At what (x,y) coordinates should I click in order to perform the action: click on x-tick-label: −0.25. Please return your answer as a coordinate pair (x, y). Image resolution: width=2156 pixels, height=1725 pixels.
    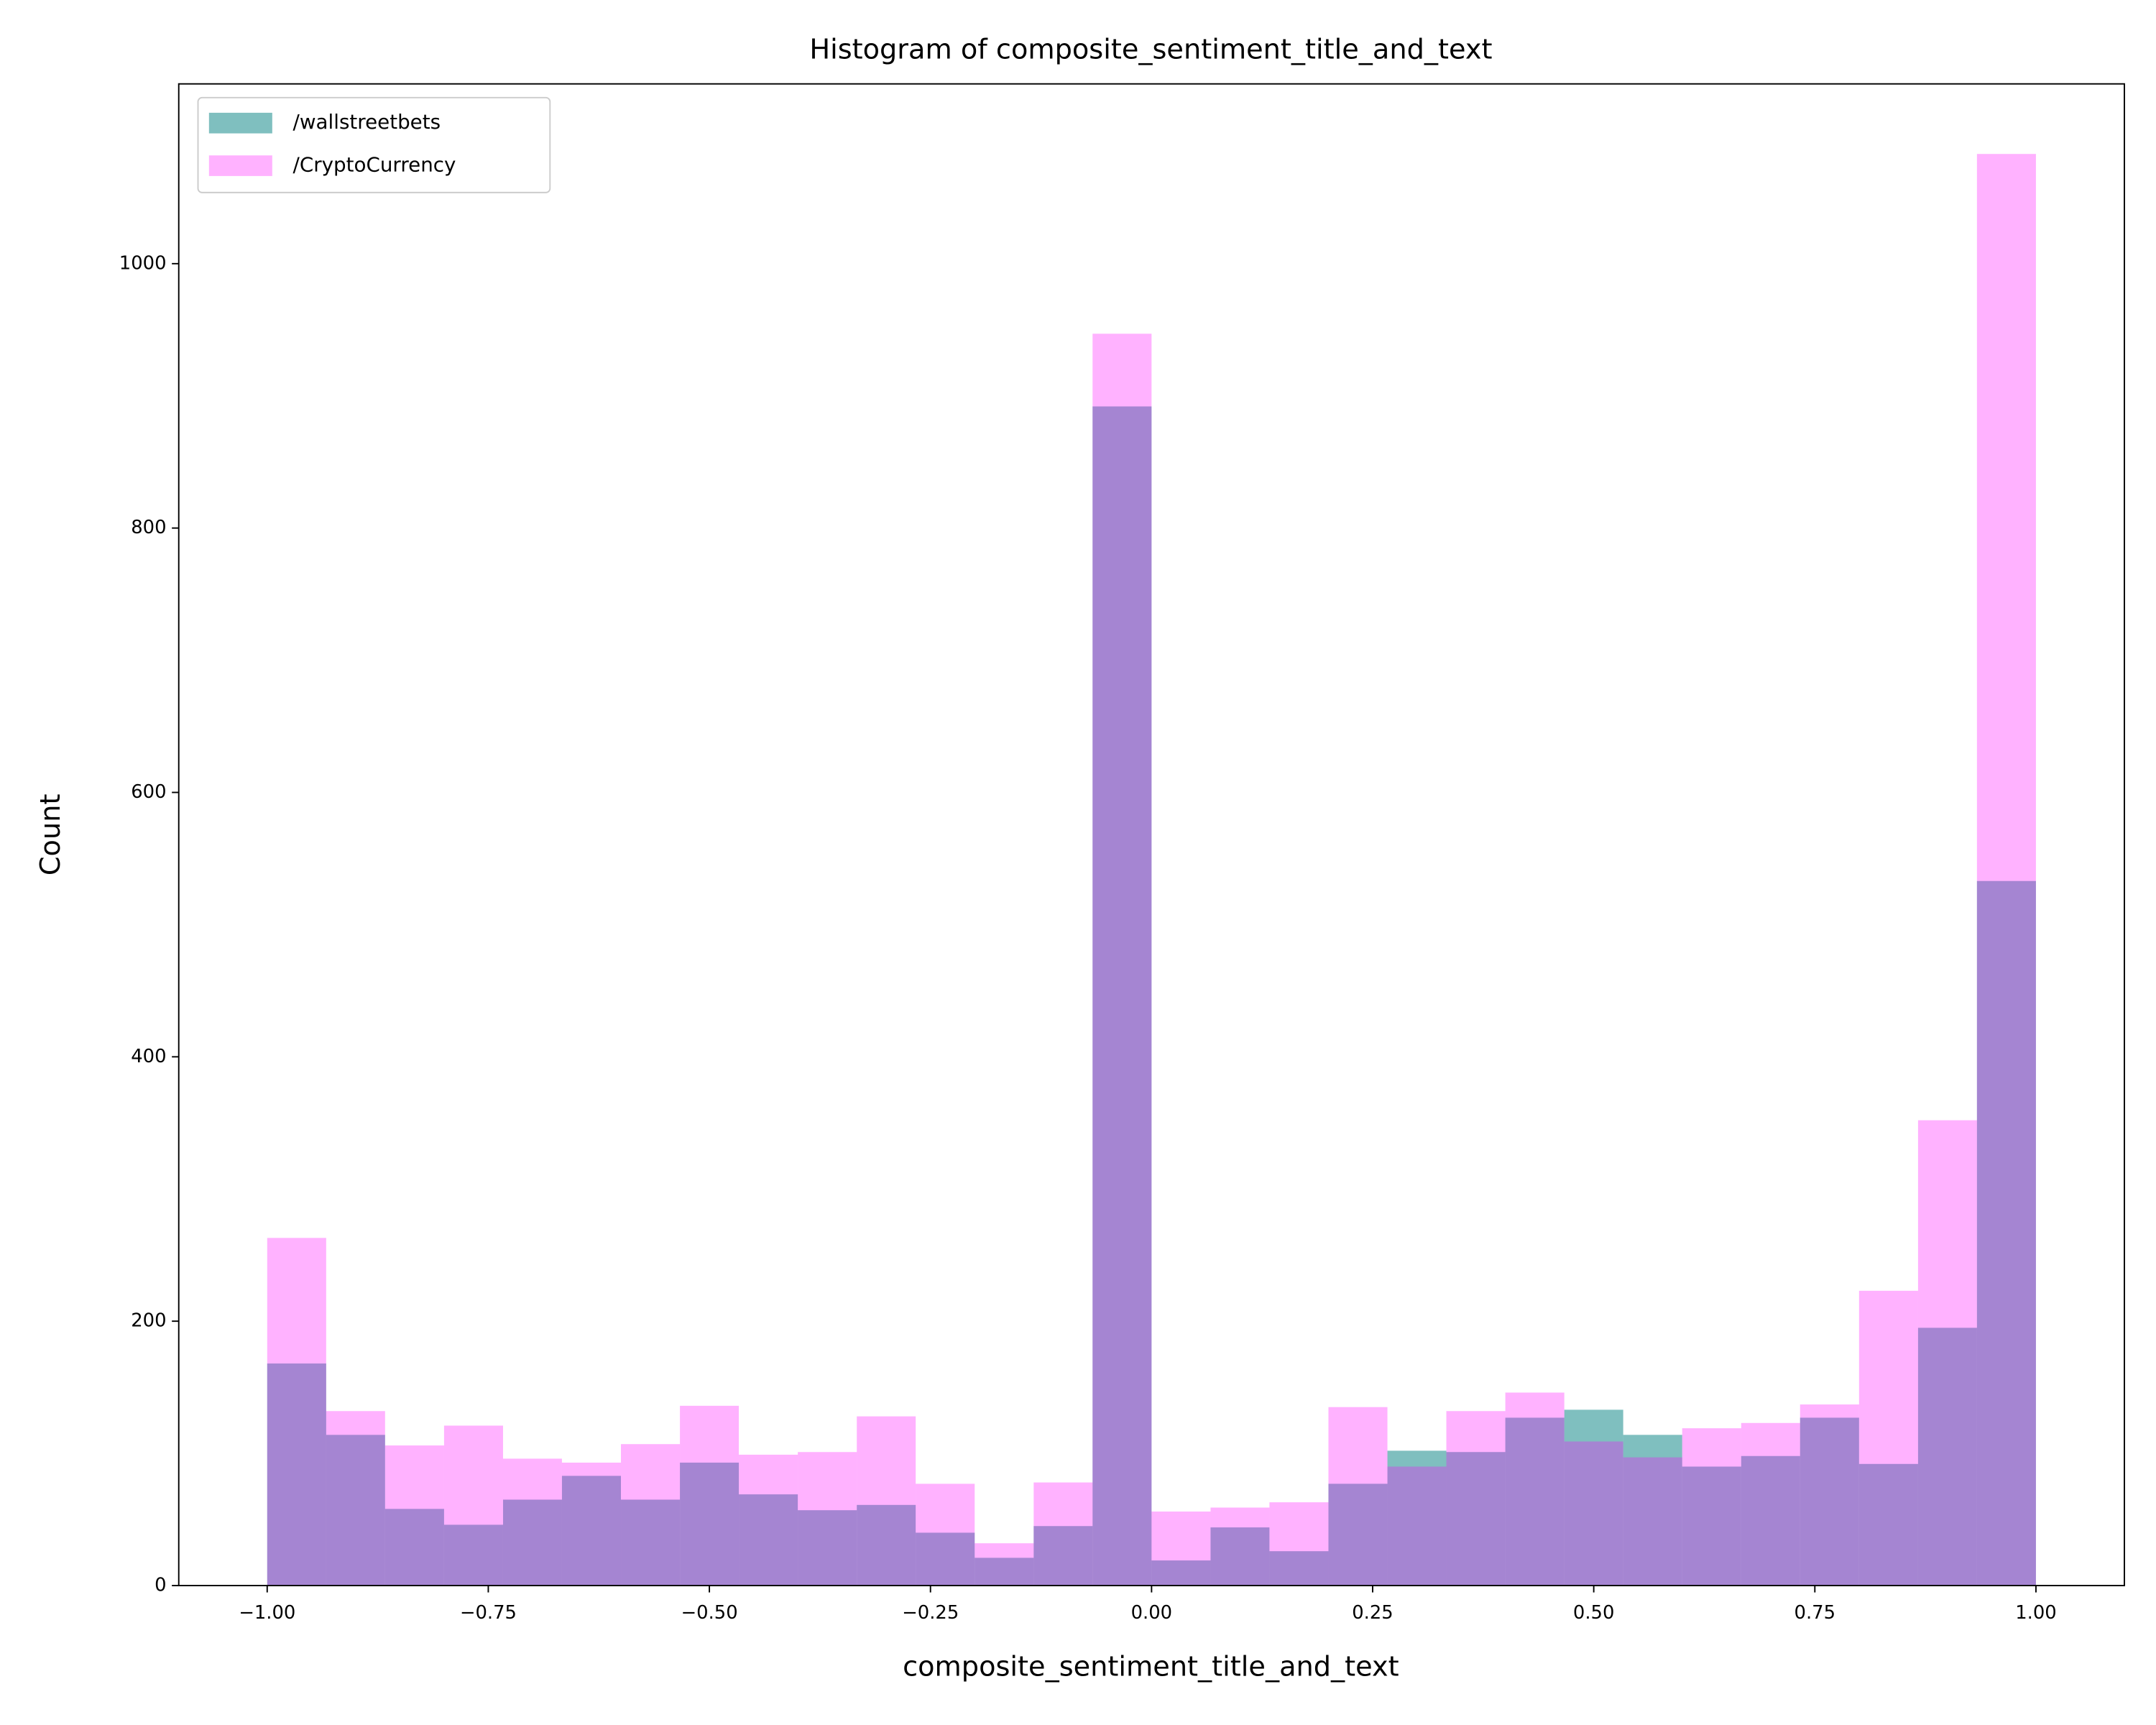
    Looking at the image, I should click on (931, 1613).